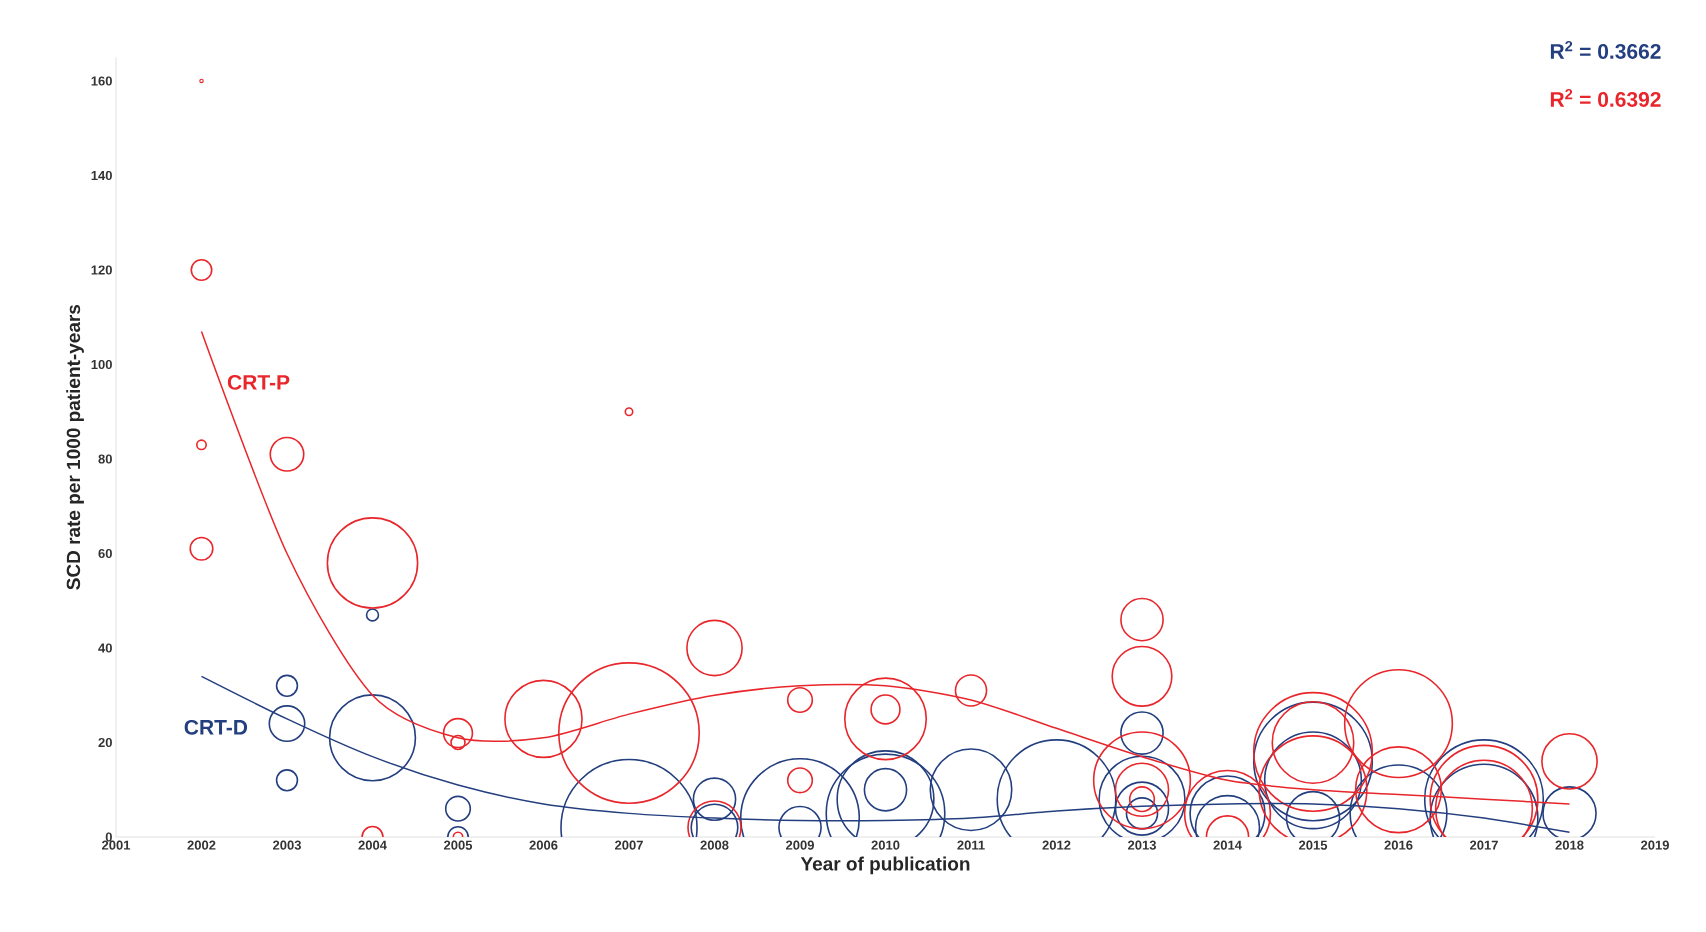 The width and height of the screenshot is (1706, 932). Describe the element at coordinates (101, 364) in the screenshot. I see `y-tick-label: 100` at that location.